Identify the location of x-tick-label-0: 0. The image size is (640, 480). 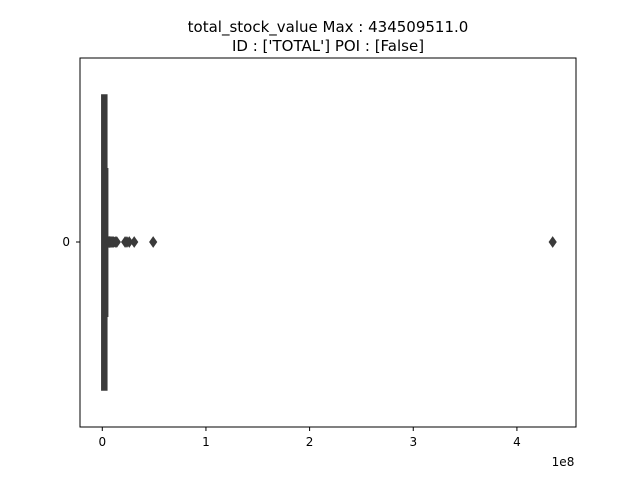
(102, 442).